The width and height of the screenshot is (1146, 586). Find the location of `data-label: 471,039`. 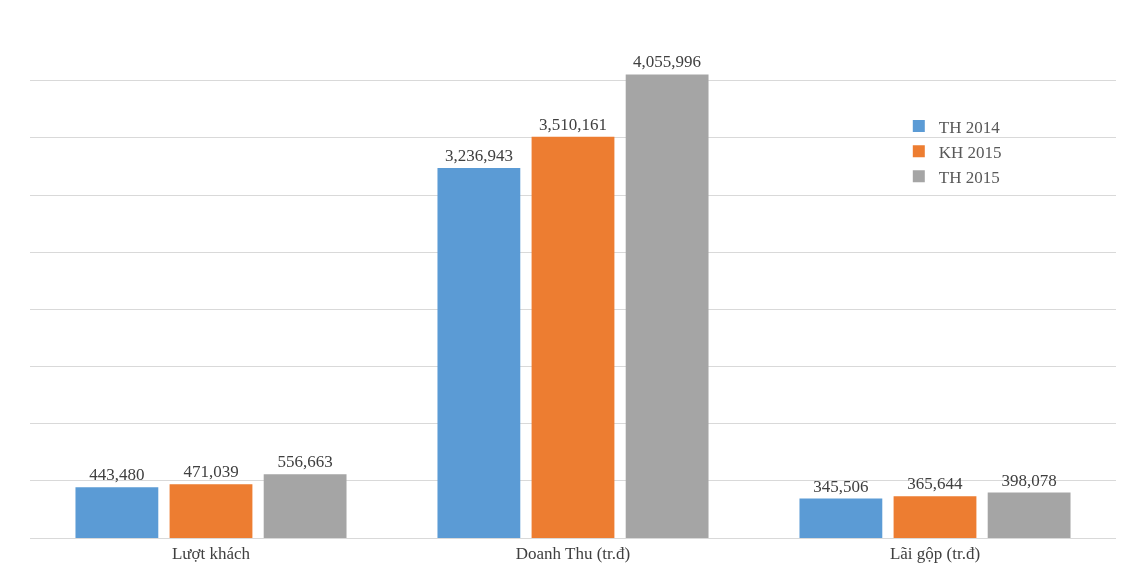

data-label: 471,039 is located at coordinates (211, 472).